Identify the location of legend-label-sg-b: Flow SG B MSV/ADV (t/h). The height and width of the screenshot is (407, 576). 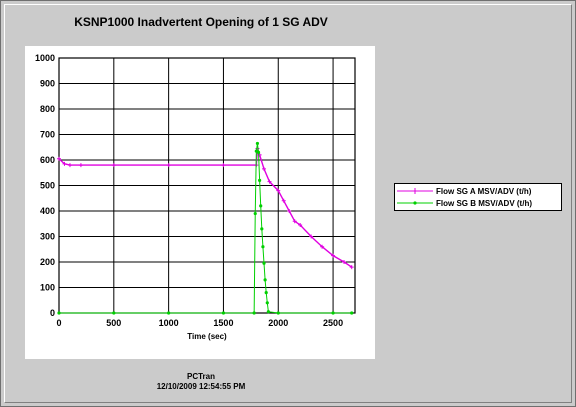
(484, 203).